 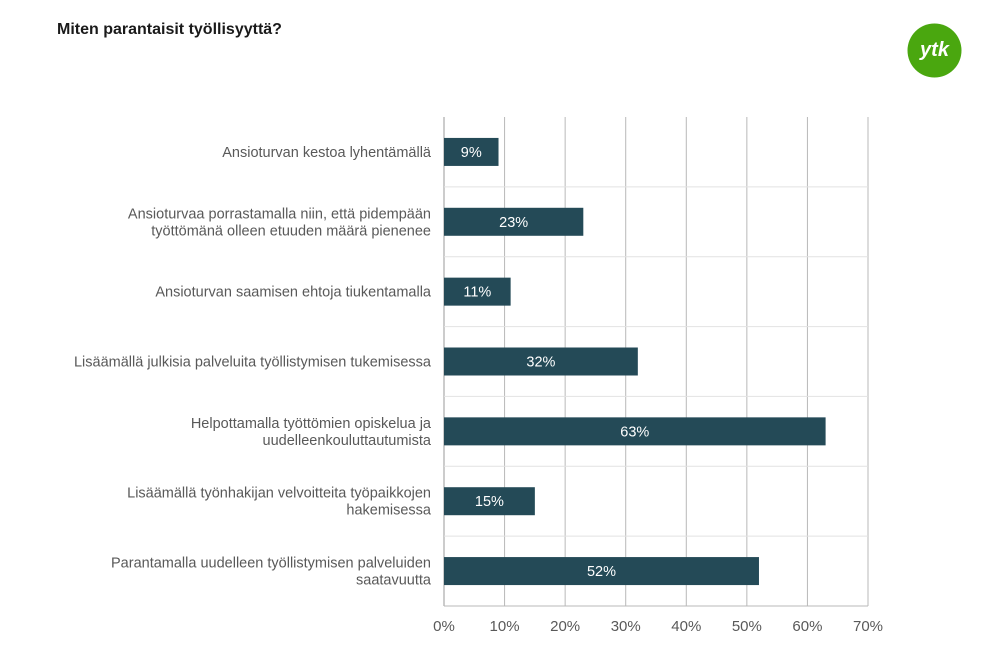 I want to click on x-tick-label: 10%, so click(x=505, y=626).